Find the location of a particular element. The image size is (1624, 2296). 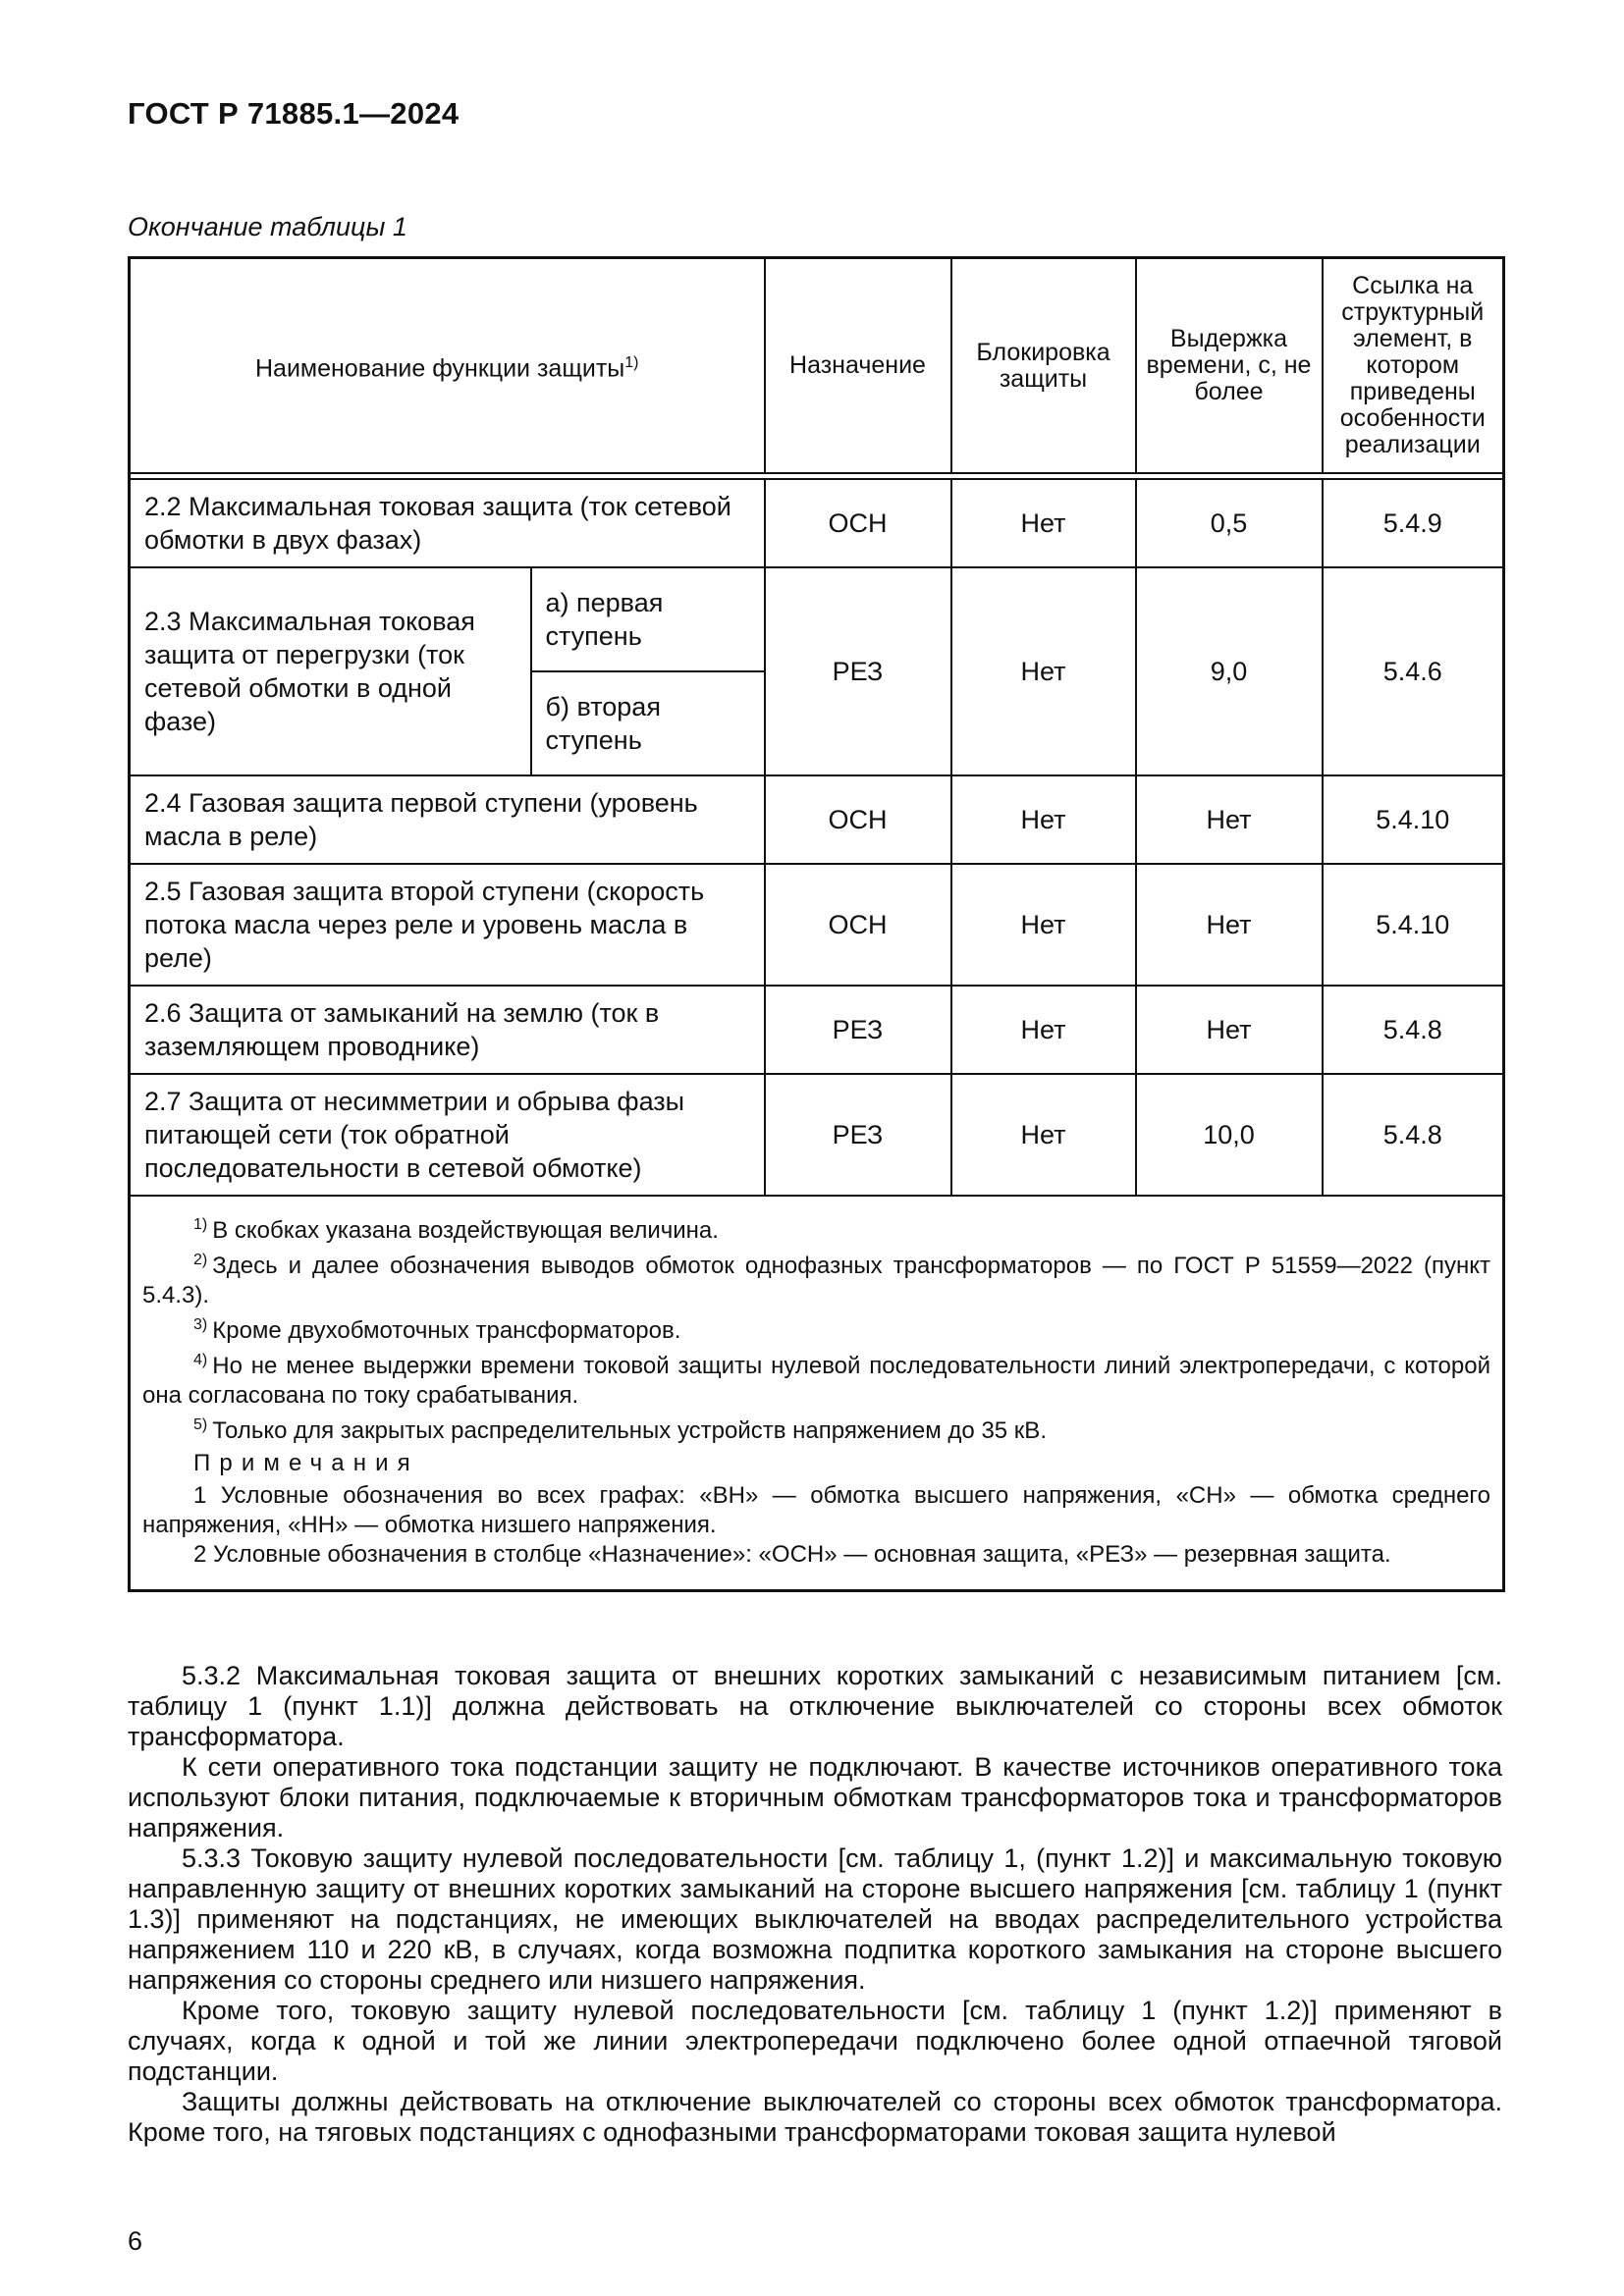

column-header-name: Наименование функции защиты1) is located at coordinates (447, 365).